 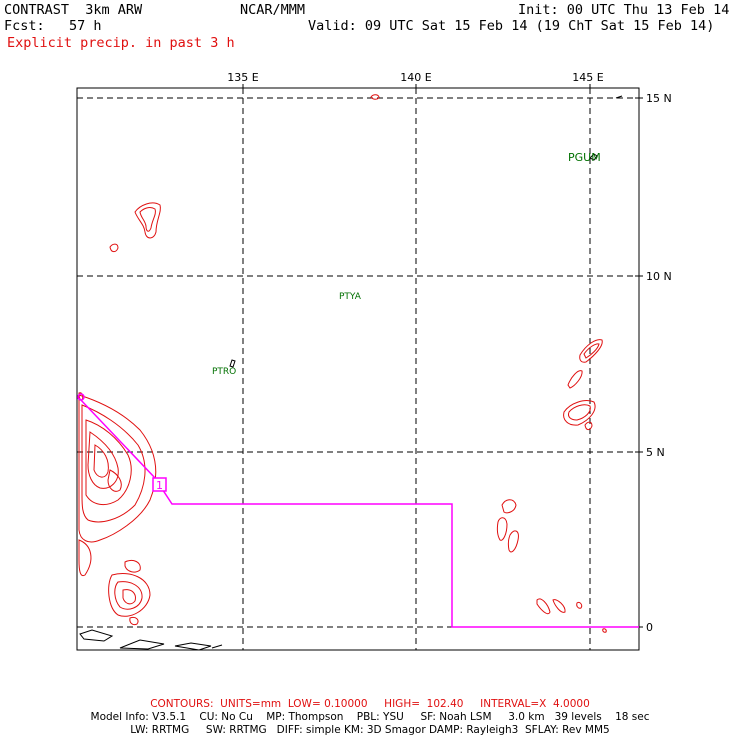 What do you see at coordinates (232, 363) in the screenshot?
I see `island-palau` at bounding box center [232, 363].